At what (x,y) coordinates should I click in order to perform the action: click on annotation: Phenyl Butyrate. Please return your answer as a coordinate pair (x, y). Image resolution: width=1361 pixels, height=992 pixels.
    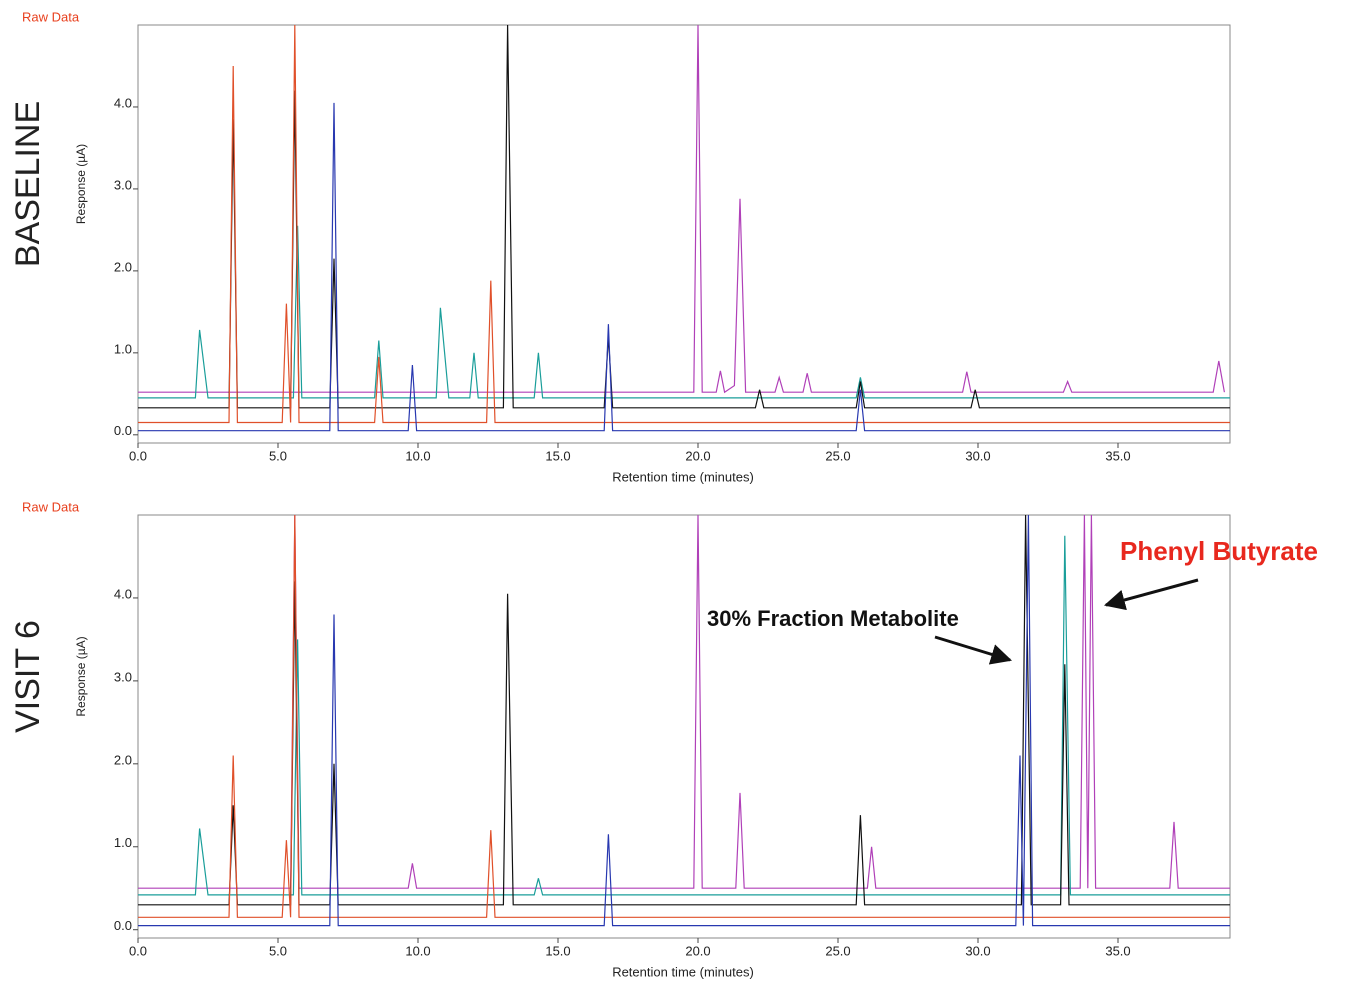
    Looking at the image, I should click on (1219, 551).